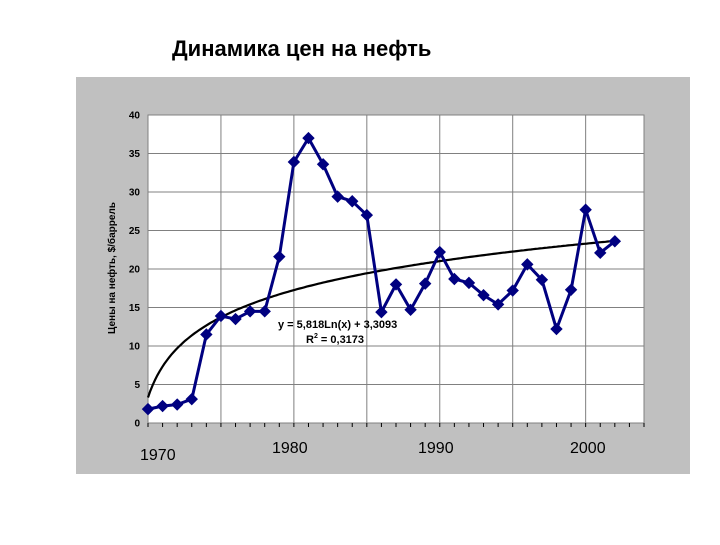 The width and height of the screenshot is (720, 545). I want to click on y-tick-label-30: 30, so click(135, 193).